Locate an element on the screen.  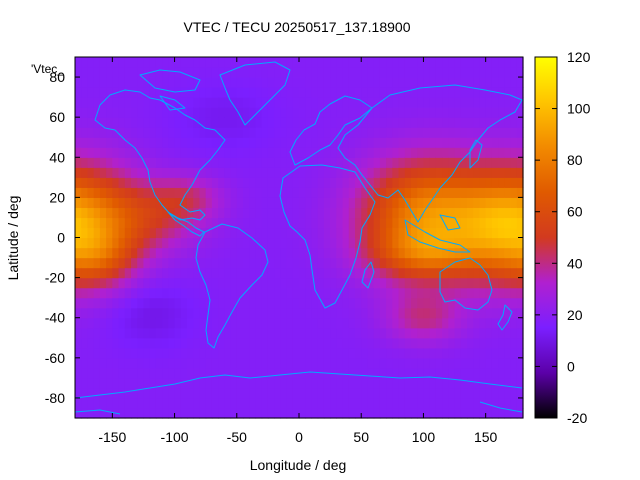
coastline-new-zealand is located at coordinates (505, 317).